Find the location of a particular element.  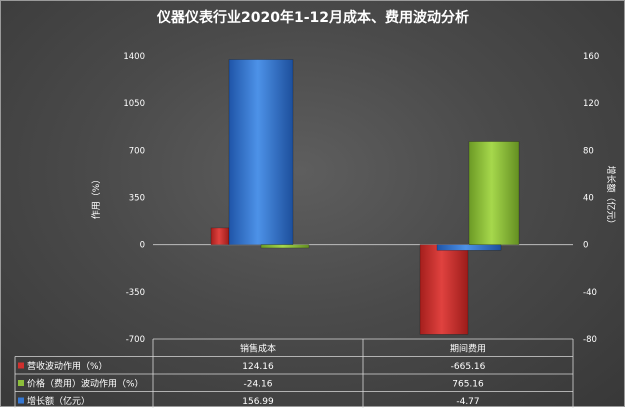

right-axis: 160 120 80 40 0 -40 -80 is located at coordinates (591, 198).